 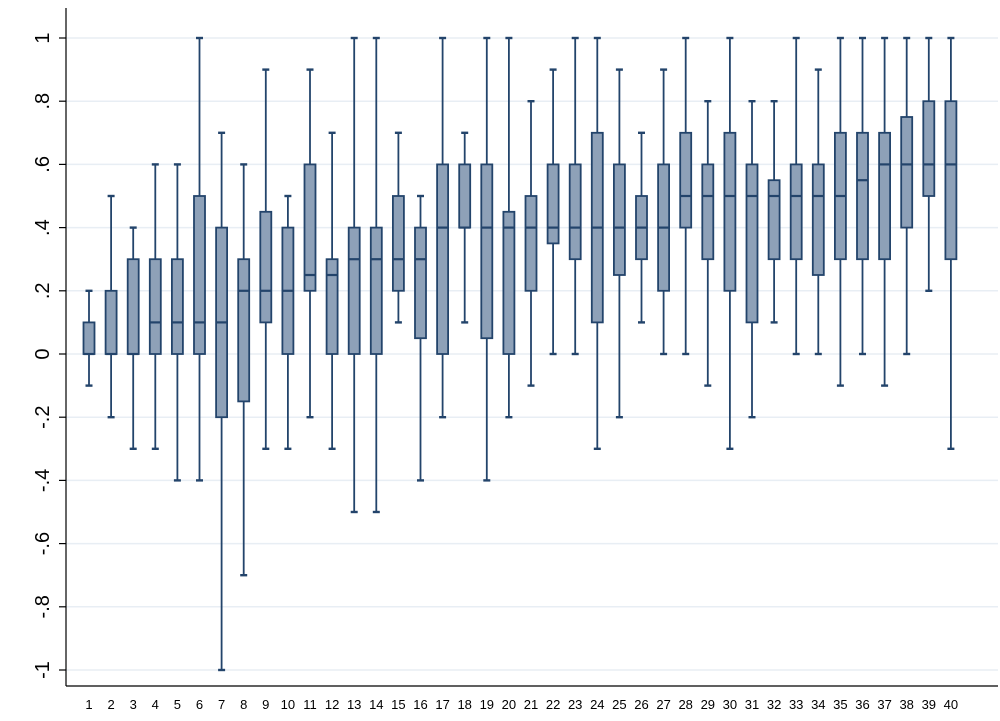 What do you see at coordinates (332, 704) in the screenshot?
I see `x-tick-label: 12` at bounding box center [332, 704].